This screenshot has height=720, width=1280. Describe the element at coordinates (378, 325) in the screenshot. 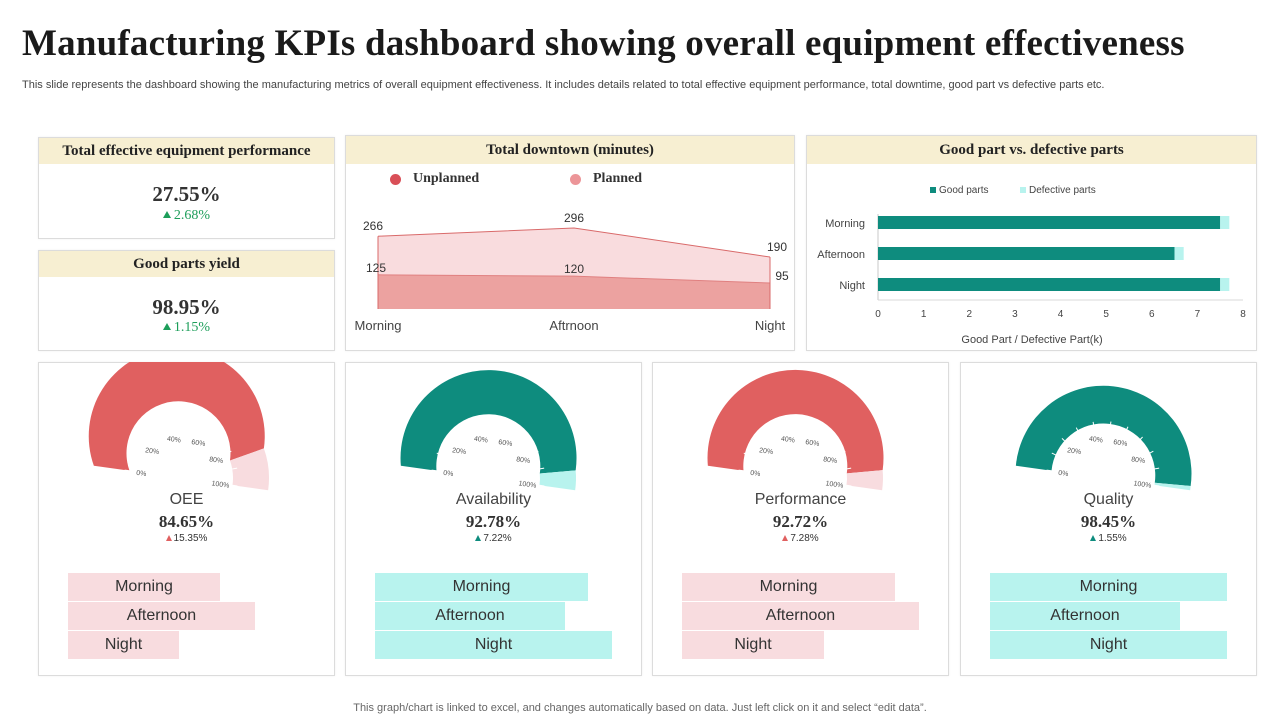

I see `x-tick-label: Morning` at that location.